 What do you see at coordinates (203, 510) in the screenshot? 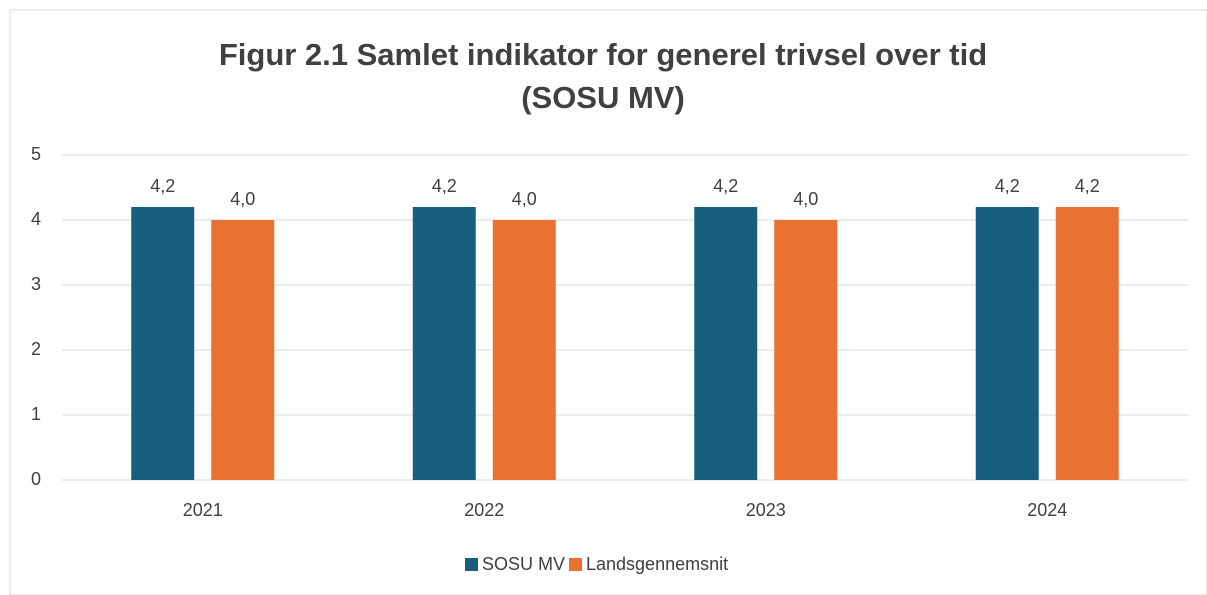
I see `x-tick-label: 2021` at bounding box center [203, 510].